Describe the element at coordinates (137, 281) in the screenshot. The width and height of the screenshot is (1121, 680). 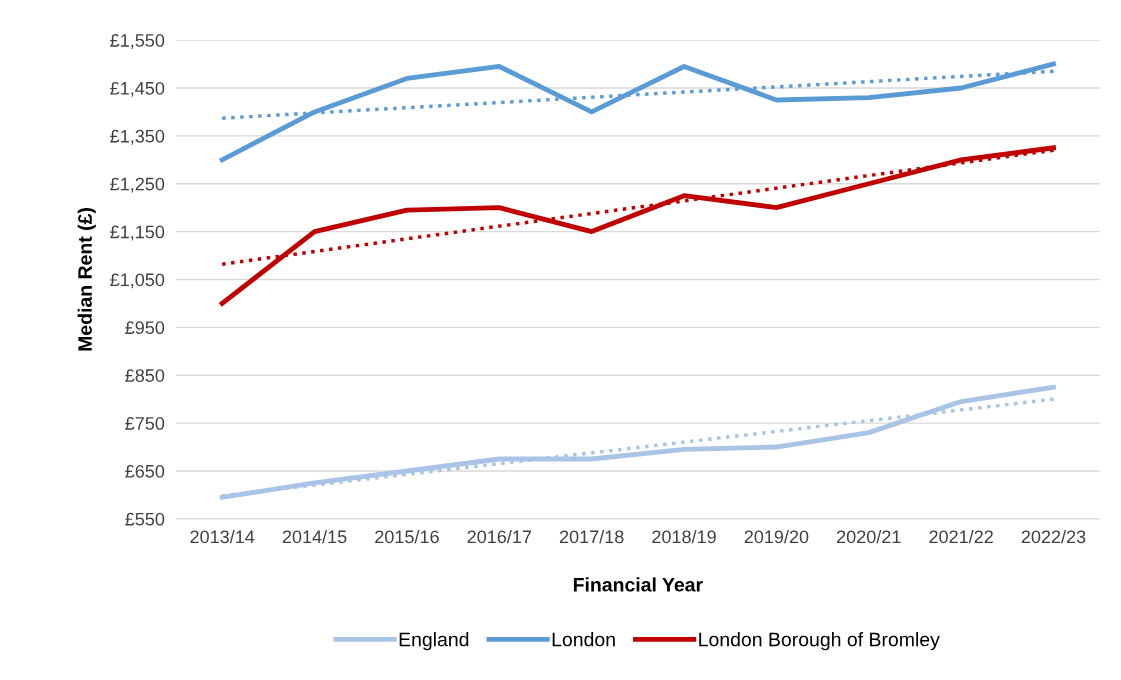
I see `y-tick-label: £1,050` at that location.